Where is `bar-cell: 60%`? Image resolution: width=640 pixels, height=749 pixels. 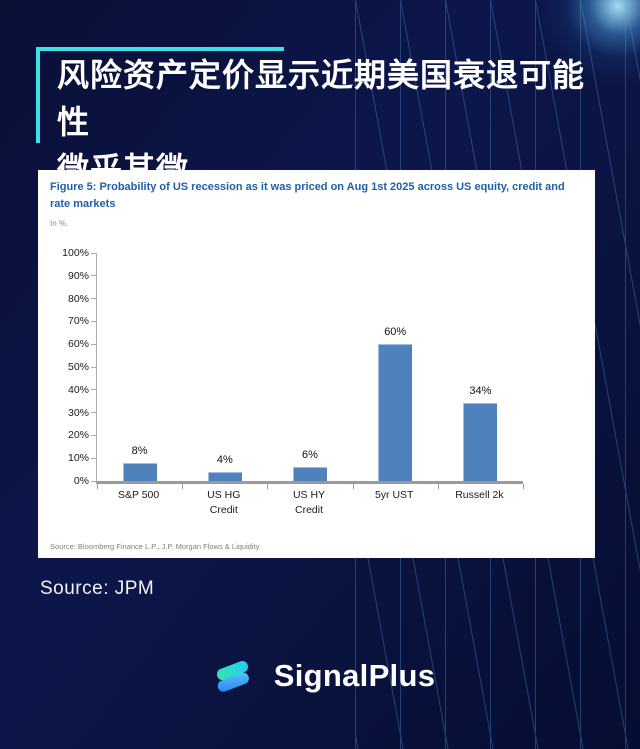 bar-cell: 60% is located at coordinates (395, 367).